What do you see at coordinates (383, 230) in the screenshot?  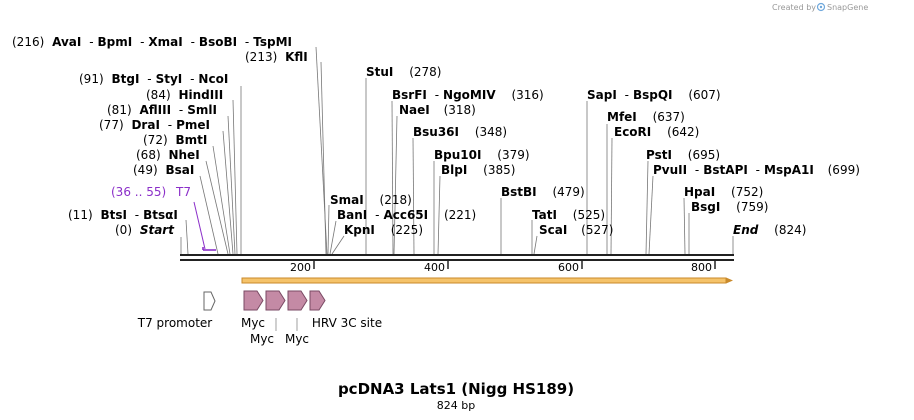 I see `site-label: KpnI (225)` at bounding box center [383, 230].